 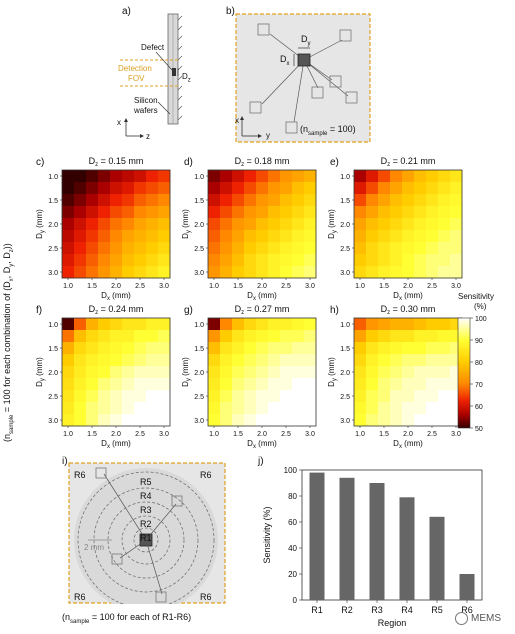 I want to click on panel-b-schematic, so click(x=303, y=78).